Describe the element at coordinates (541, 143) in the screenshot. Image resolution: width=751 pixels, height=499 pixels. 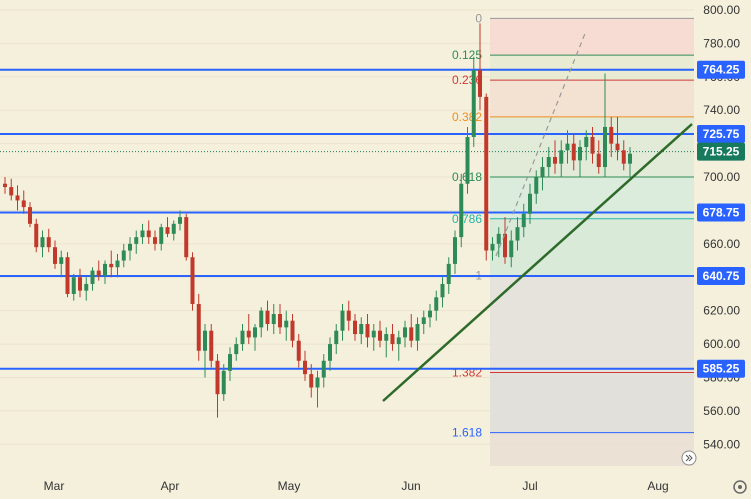
I see `trend-line-projection` at that location.